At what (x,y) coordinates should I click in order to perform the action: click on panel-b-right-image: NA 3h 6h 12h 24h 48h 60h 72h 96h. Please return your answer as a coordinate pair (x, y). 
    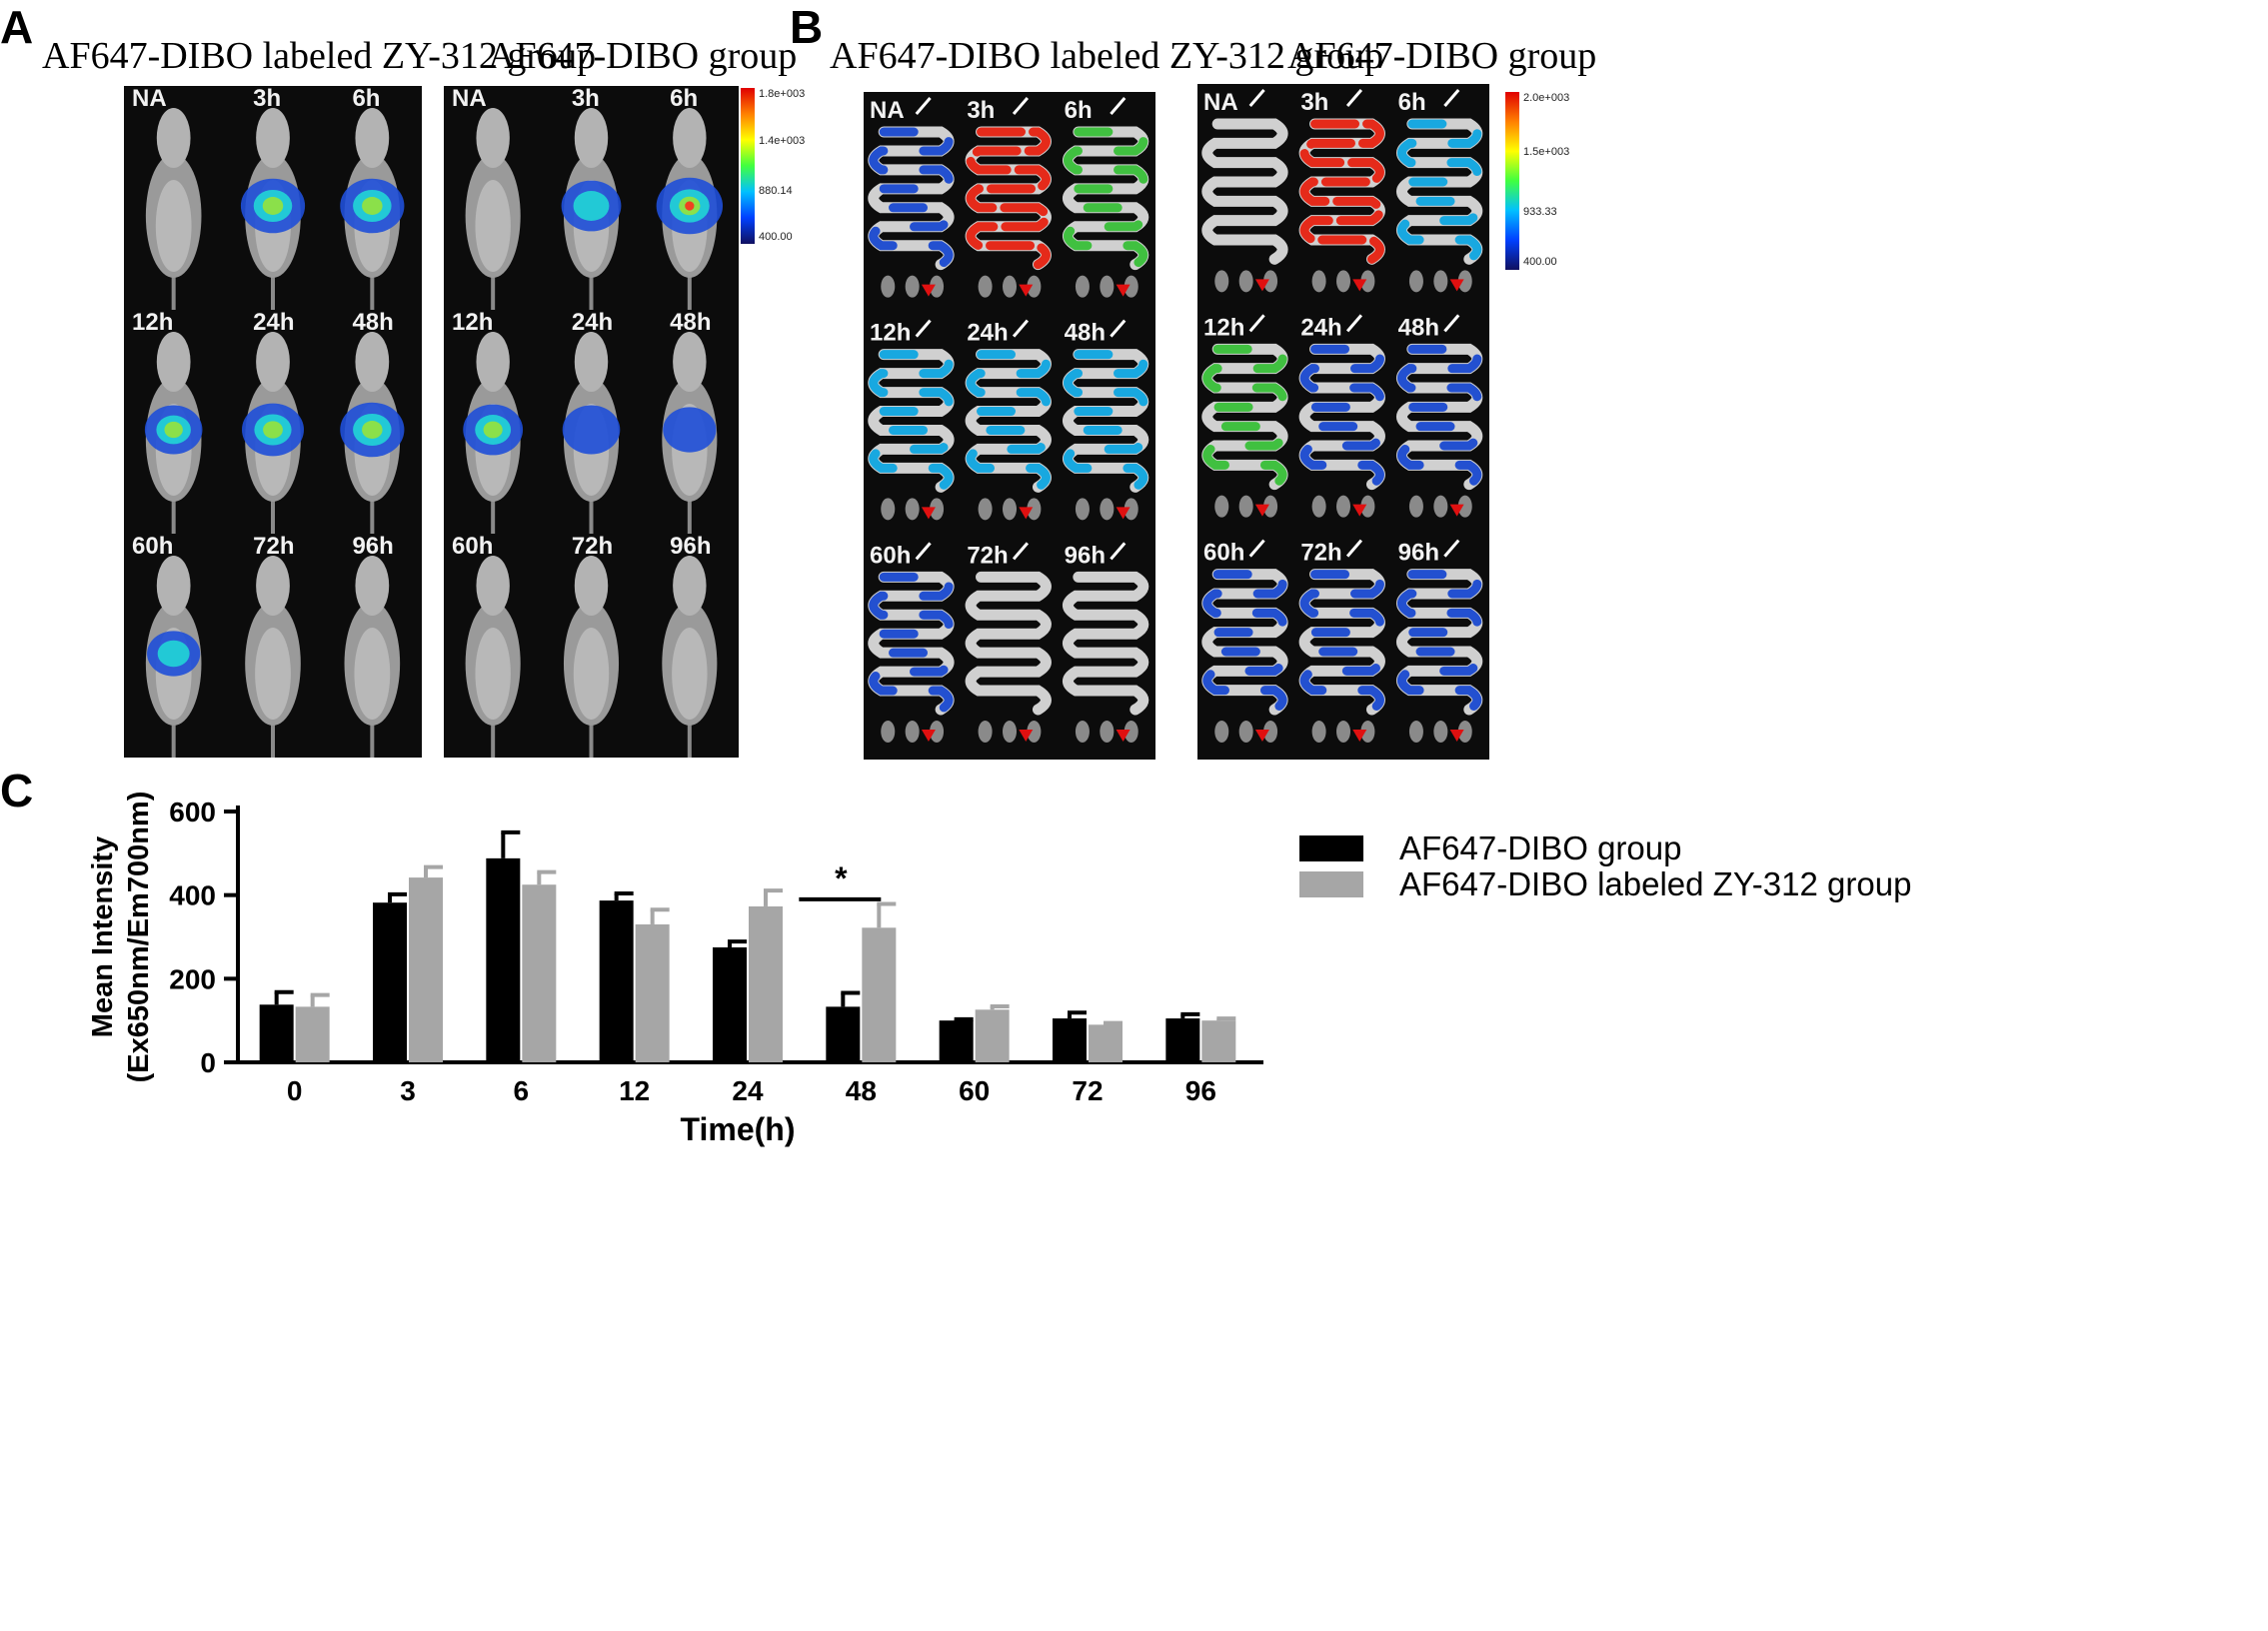
    Looking at the image, I should click on (1343, 422).